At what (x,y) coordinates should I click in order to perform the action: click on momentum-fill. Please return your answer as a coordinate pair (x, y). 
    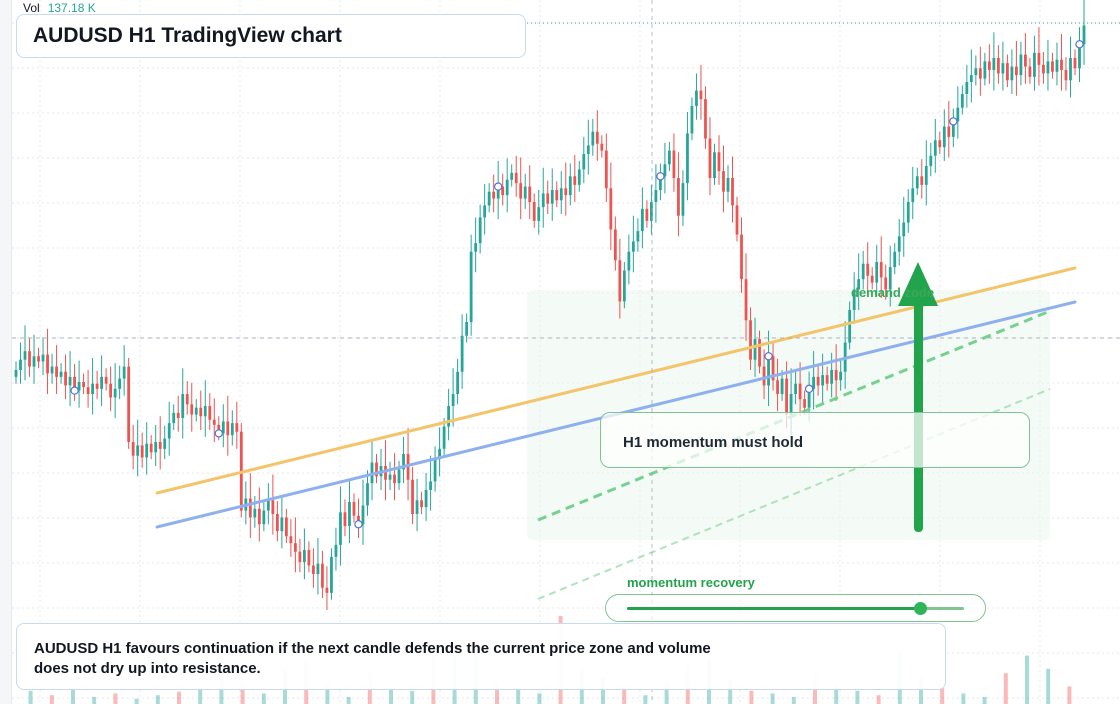
    Looking at the image, I should click on (774, 608).